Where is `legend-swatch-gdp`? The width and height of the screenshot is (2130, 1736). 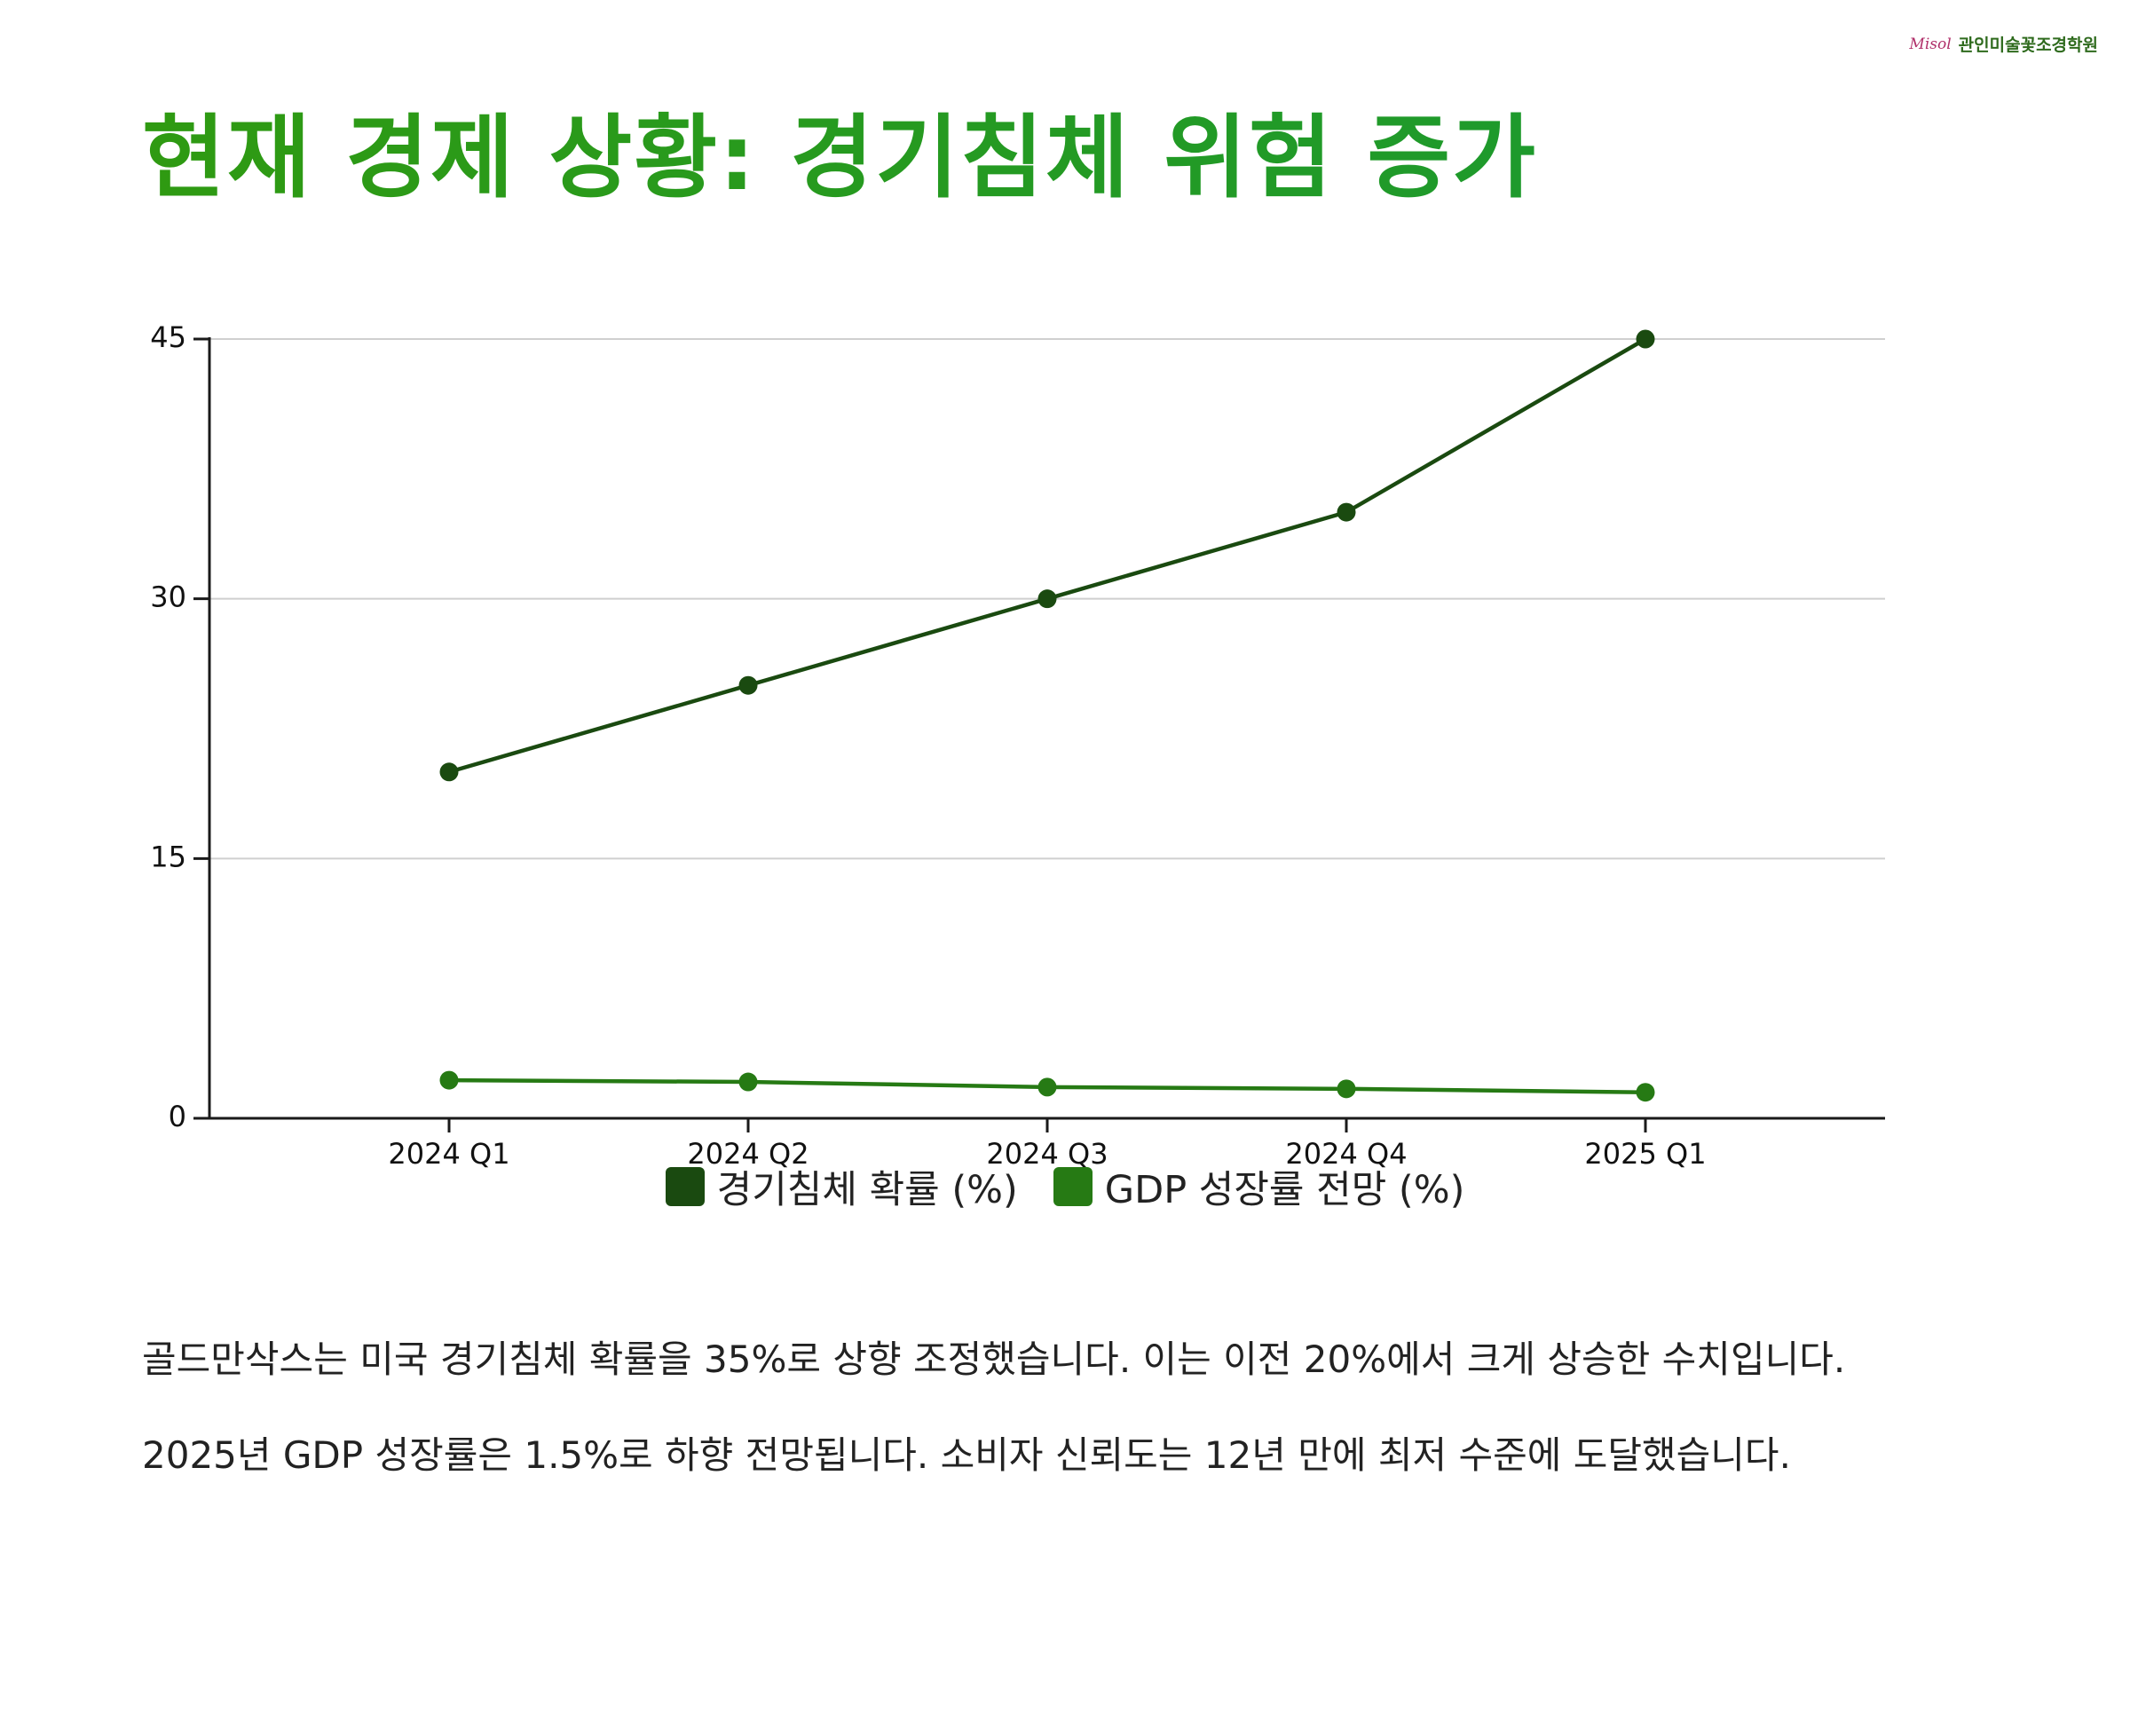
legend-swatch-gdp is located at coordinates (1073, 1186).